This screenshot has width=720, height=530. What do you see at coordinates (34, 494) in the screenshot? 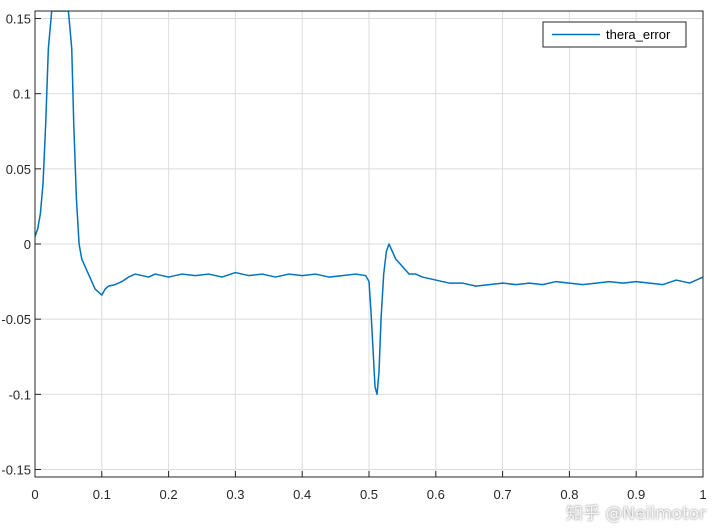
I see `x-tick-label: 0` at bounding box center [34, 494].